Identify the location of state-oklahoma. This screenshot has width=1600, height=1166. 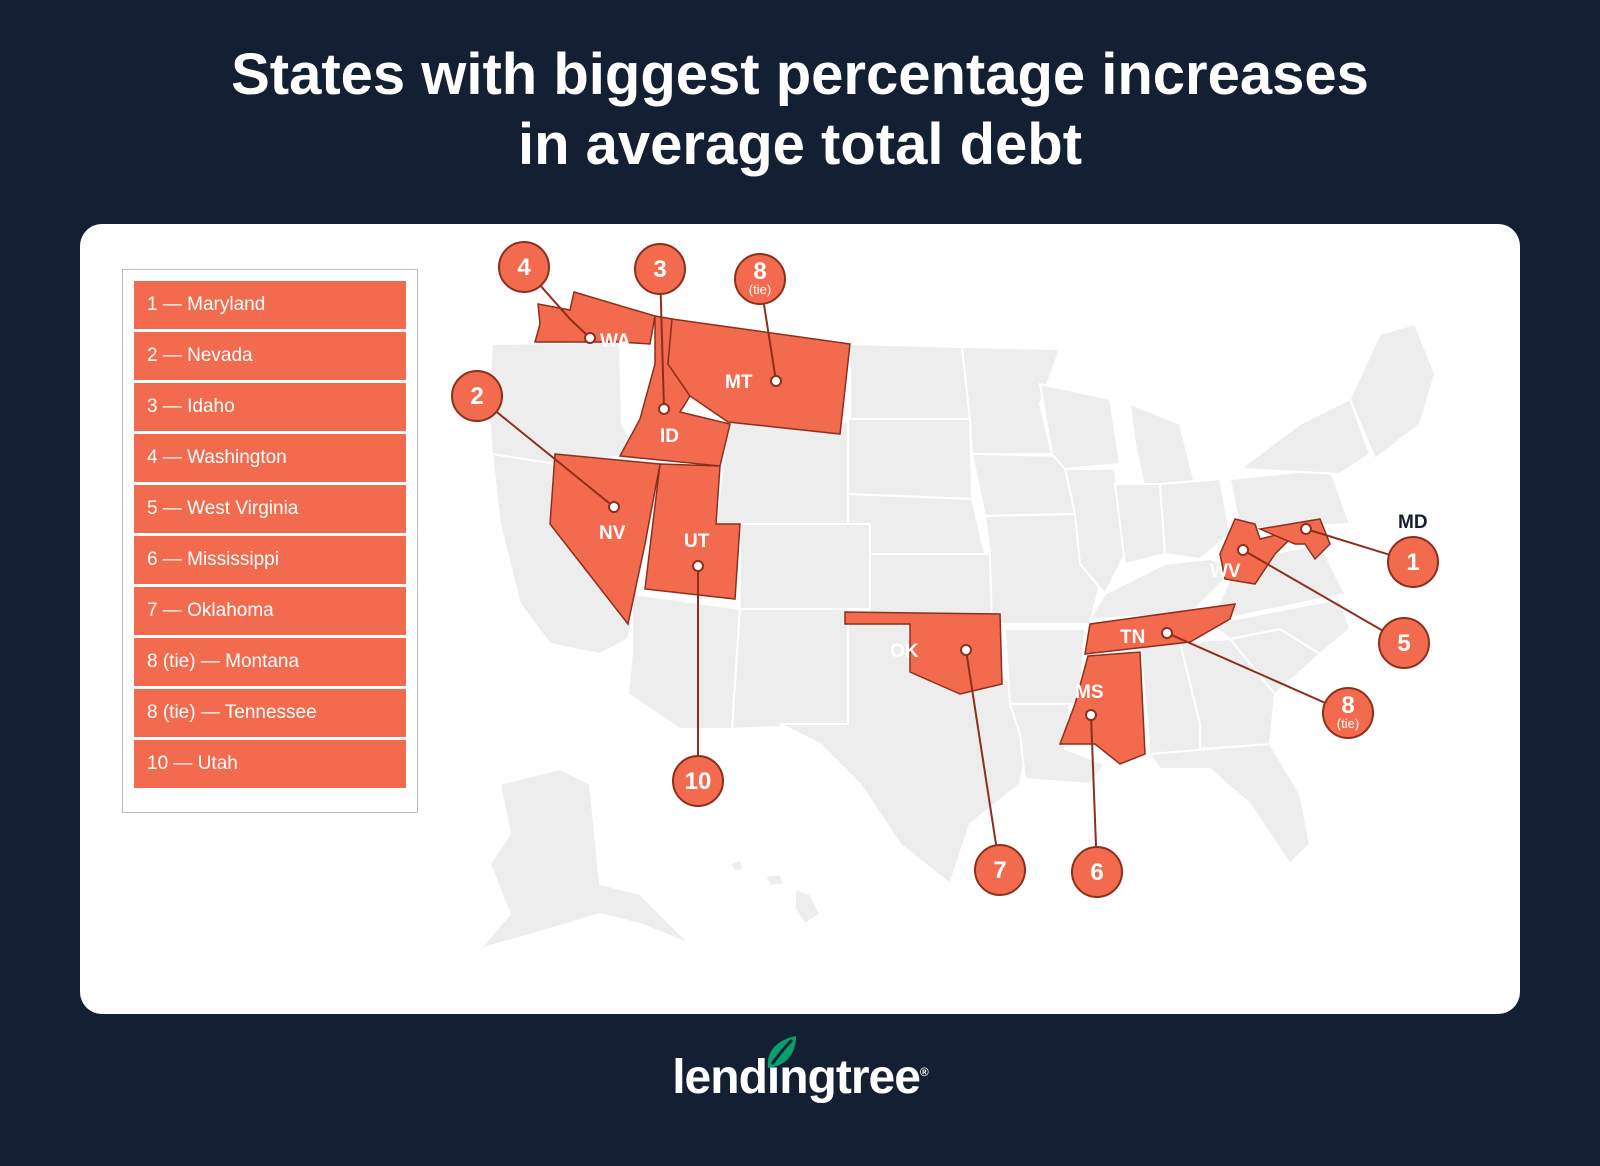
(923, 653).